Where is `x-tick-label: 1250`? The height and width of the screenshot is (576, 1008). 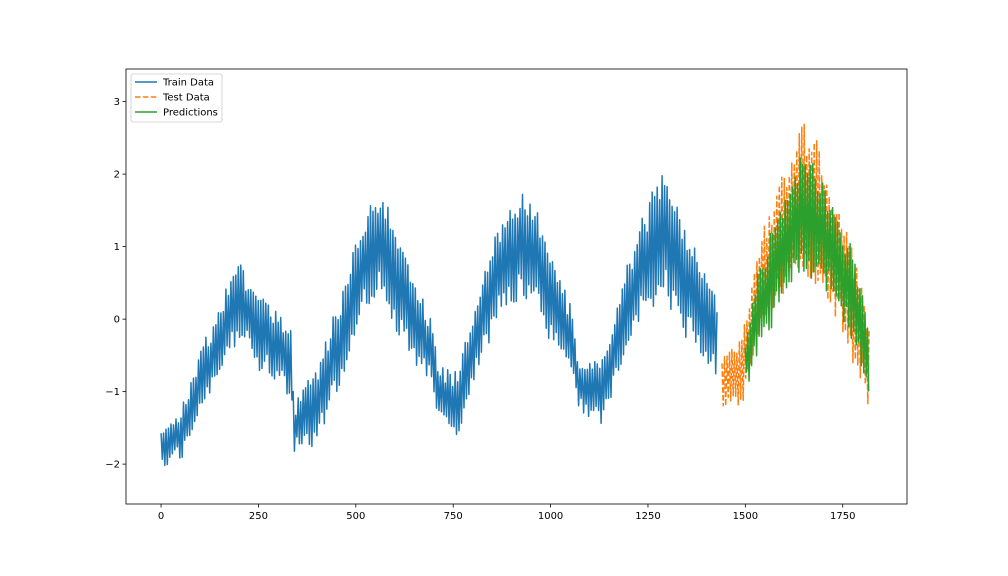
x-tick-label: 1250 is located at coordinates (647, 516).